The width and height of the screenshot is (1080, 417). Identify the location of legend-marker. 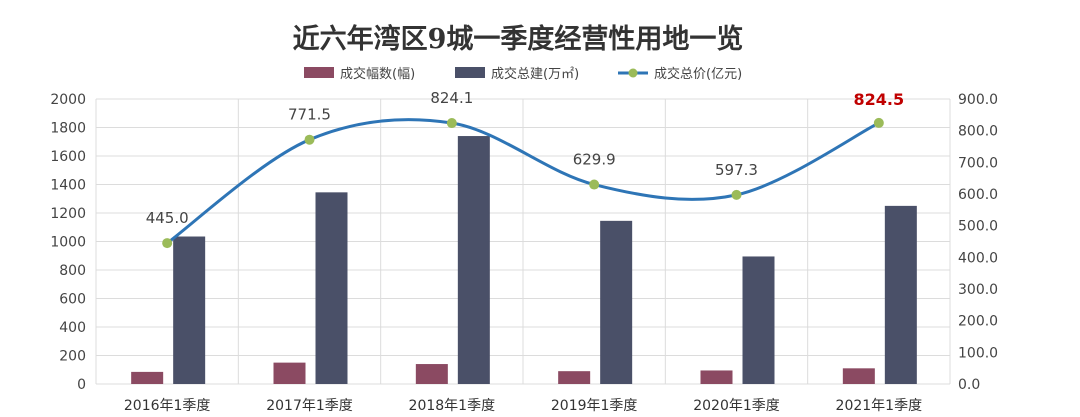
(633, 73).